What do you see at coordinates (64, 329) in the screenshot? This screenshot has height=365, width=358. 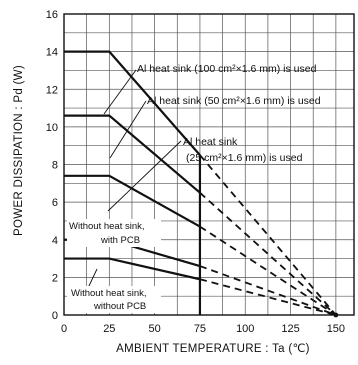 I see `x-tick-label: 0` at bounding box center [64, 329].